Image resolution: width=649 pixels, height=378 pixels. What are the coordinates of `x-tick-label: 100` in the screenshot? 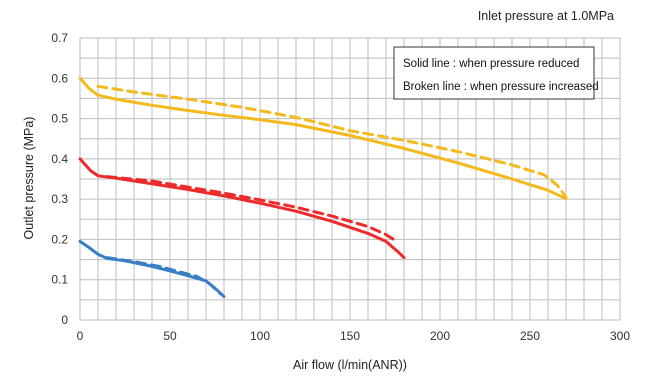 It's located at (260, 336).